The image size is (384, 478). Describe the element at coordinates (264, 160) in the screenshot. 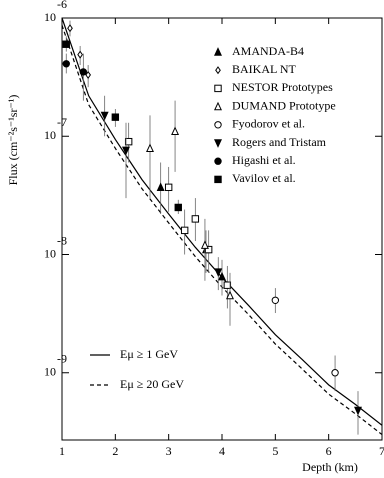

I see `legend-label: Higashi et al.` at that location.